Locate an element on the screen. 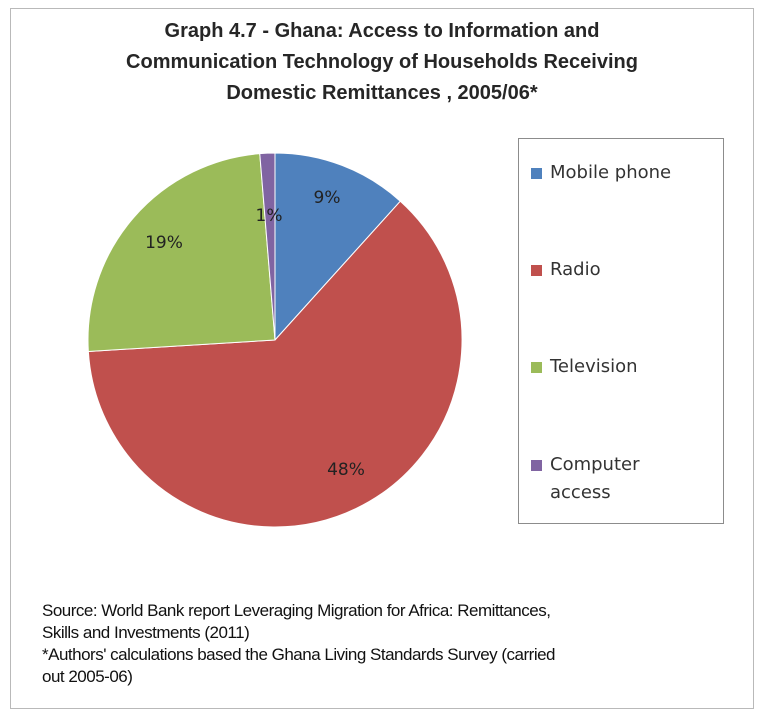 Image resolution: width=764 pixels, height=717 pixels. legend-swatch-radio is located at coordinates (536, 270).